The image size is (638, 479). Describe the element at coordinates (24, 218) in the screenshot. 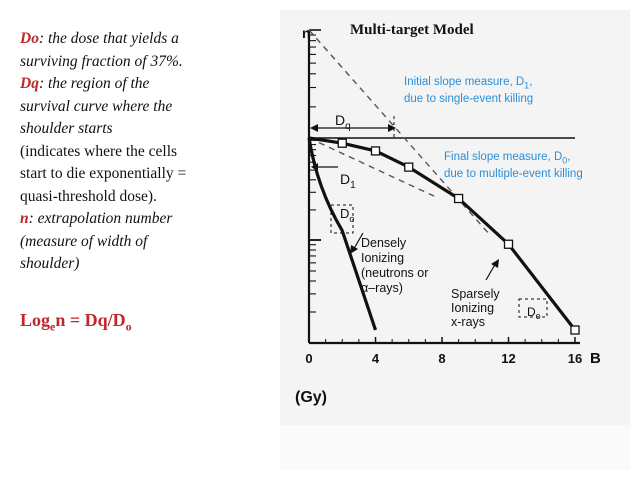

I see `term-n: n` at that location.